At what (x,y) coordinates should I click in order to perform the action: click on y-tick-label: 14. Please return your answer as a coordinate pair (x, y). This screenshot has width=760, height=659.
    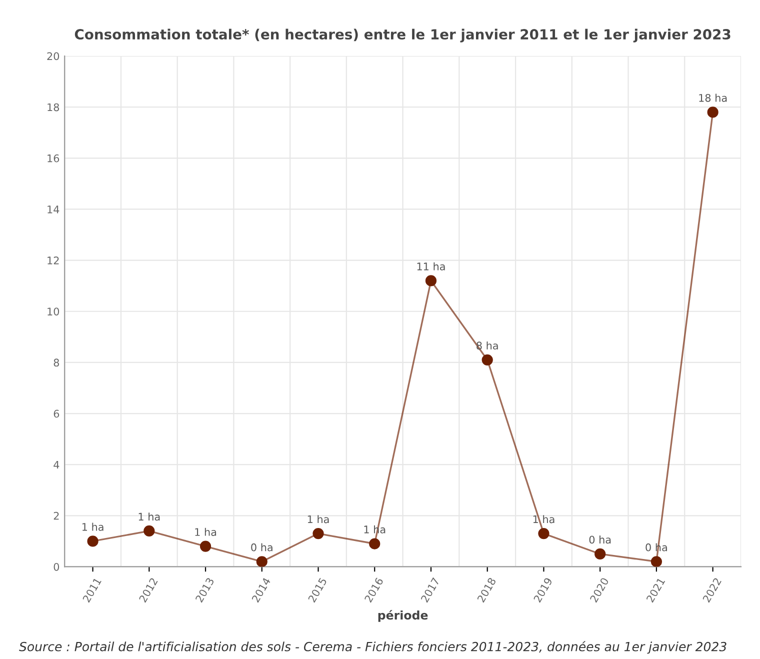
    Looking at the image, I should click on (54, 210).